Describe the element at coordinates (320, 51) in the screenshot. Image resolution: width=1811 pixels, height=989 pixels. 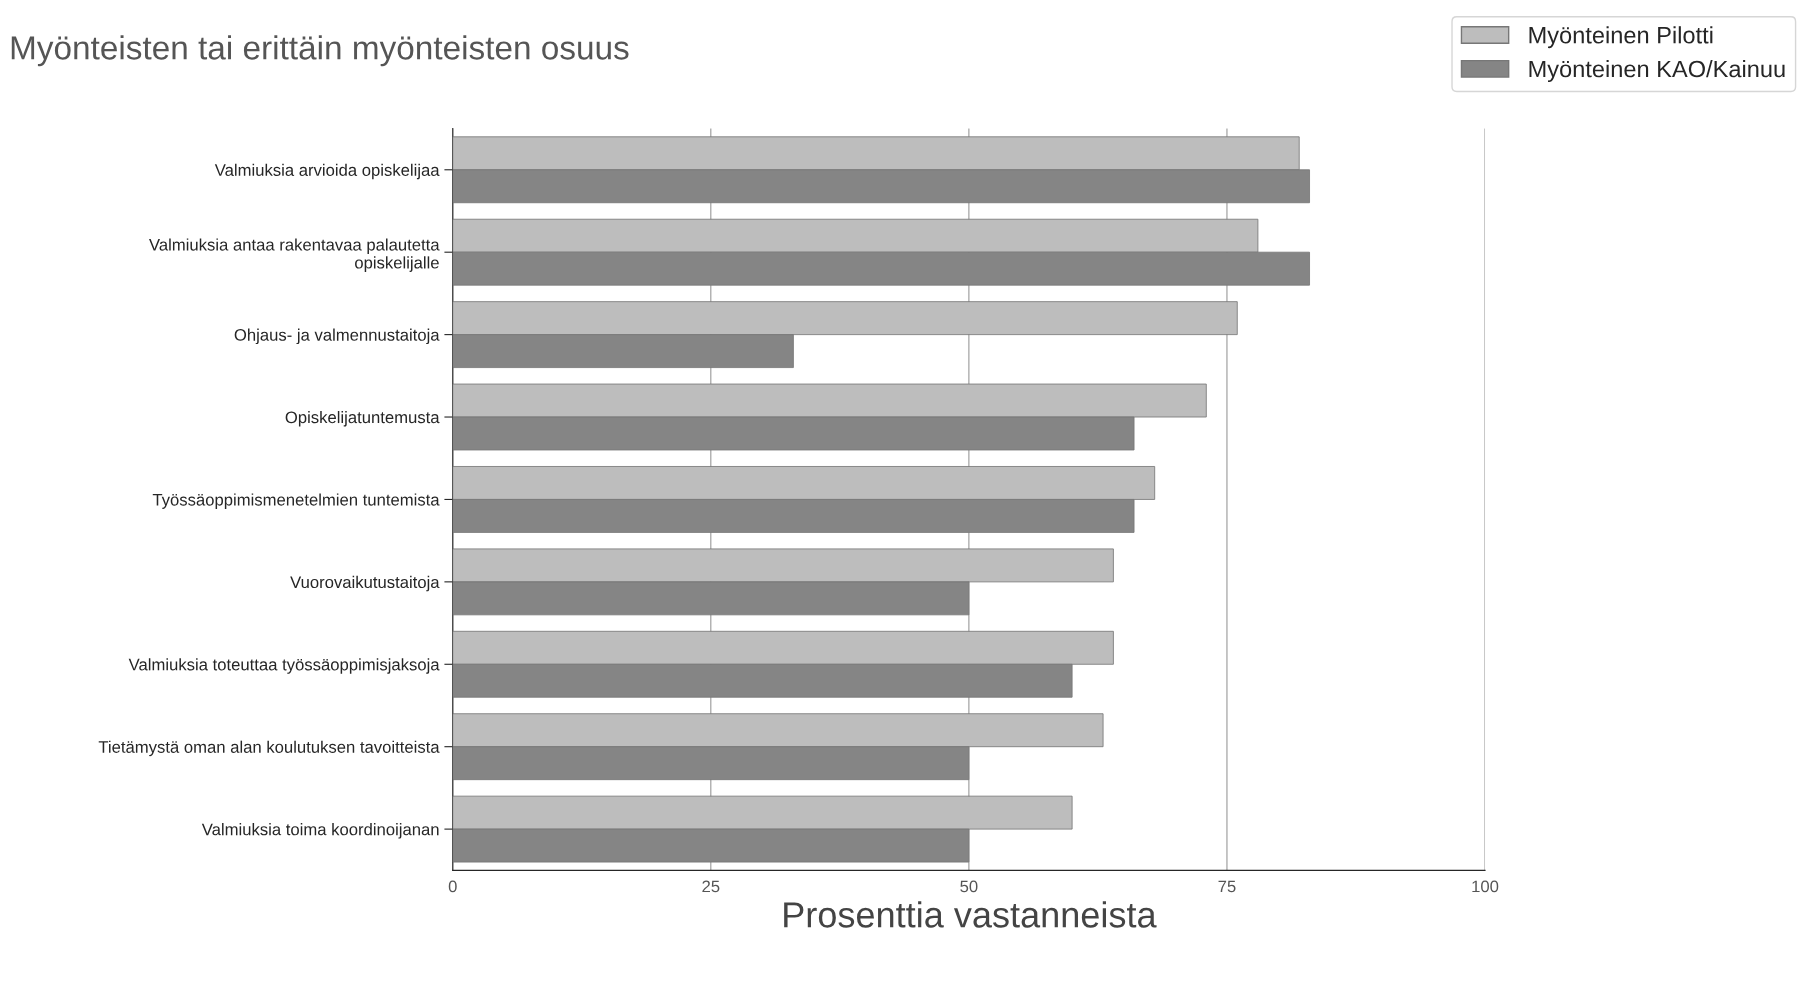
I see `chart-title: Myönteisten tai erittäin myönteisten osuus` at that location.